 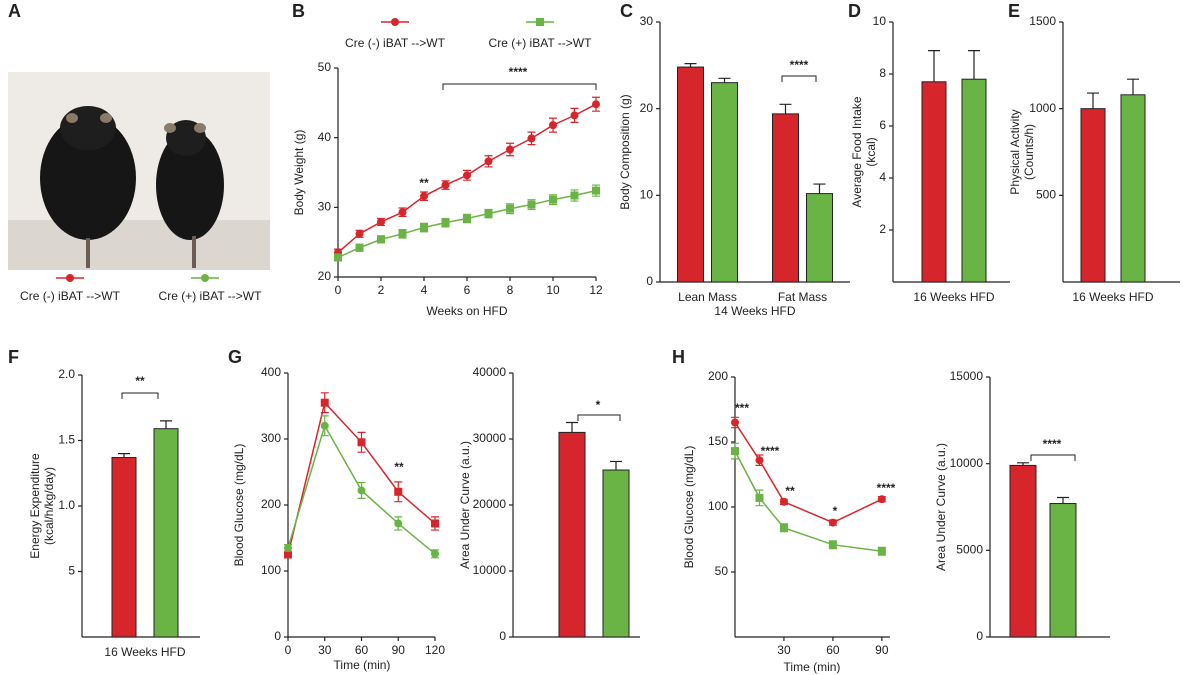 What do you see at coordinates (325, 137) in the screenshot?
I see `y-tick-label: 40` at bounding box center [325, 137].